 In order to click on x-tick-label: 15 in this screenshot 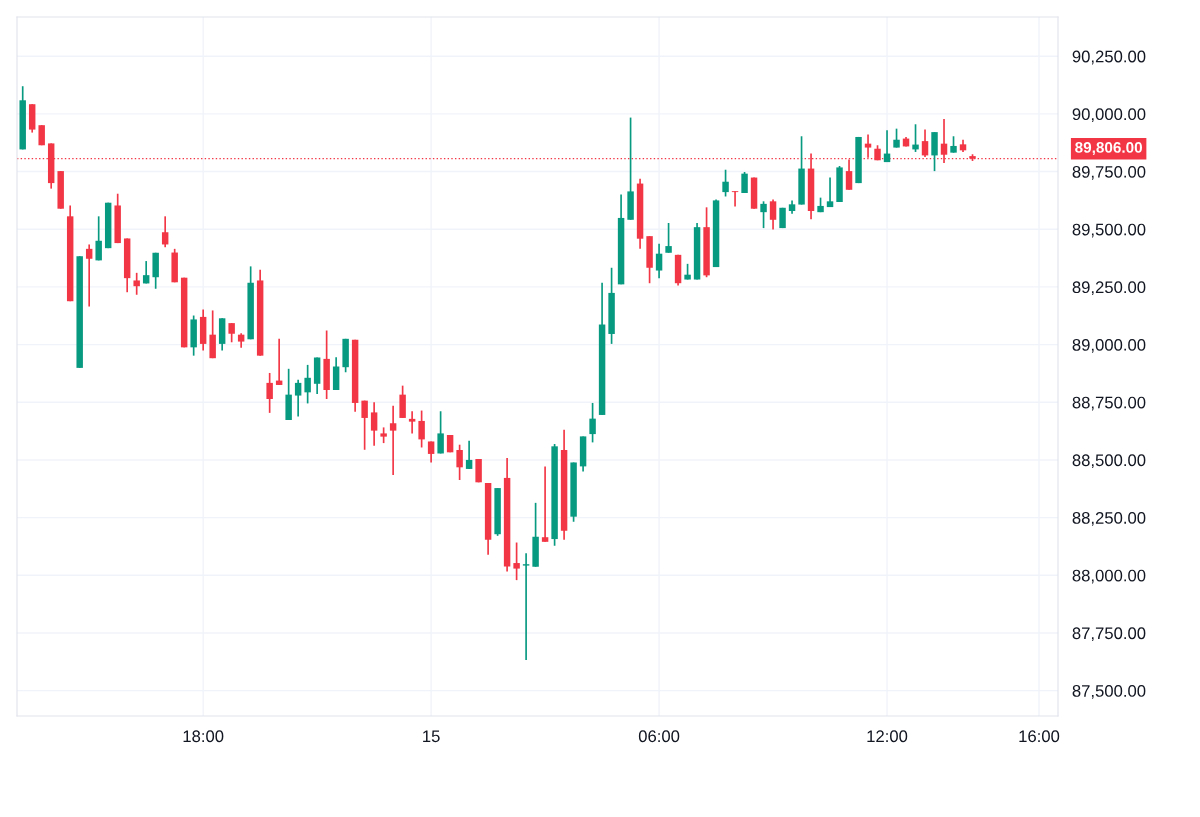, I will do `click(431, 736)`.